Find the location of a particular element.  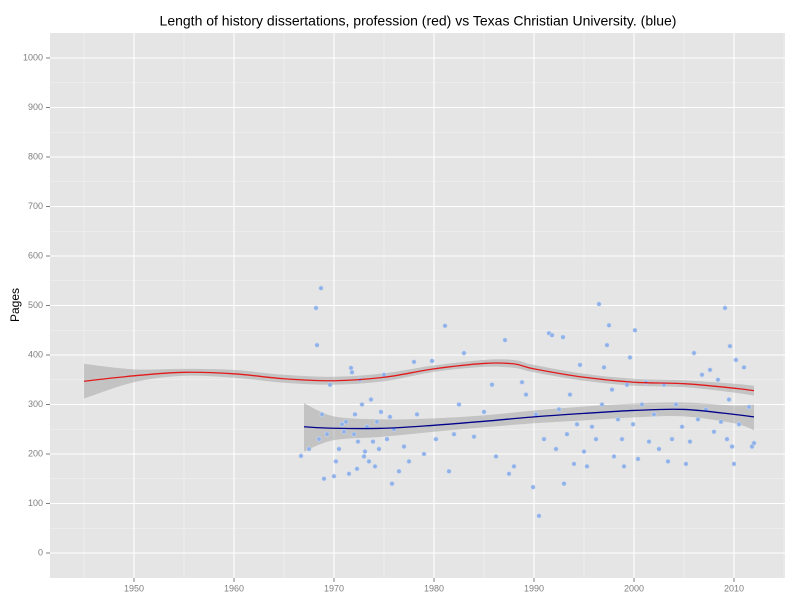

y-tick-label: 1000 is located at coordinates (33, 57).